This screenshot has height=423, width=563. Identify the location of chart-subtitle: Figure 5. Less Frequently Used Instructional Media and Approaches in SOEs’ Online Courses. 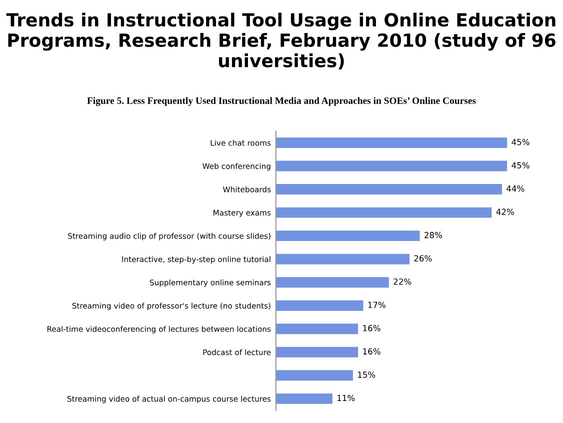
(281, 101).